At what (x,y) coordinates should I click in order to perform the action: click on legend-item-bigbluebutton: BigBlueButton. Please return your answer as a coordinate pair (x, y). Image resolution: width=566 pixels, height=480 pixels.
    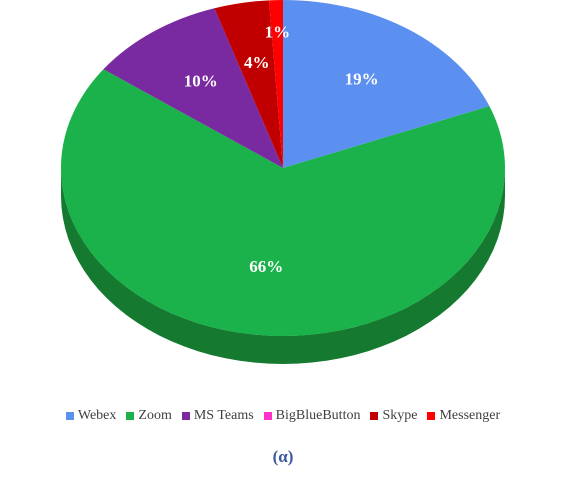
    Looking at the image, I should click on (312, 416).